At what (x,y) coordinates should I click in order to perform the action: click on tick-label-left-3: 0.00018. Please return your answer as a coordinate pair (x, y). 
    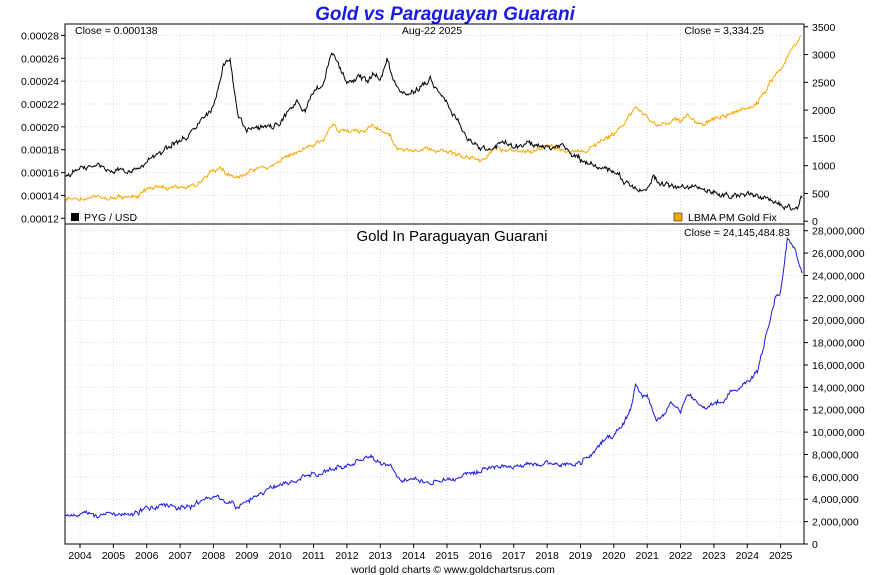
    Looking at the image, I should click on (40, 151).